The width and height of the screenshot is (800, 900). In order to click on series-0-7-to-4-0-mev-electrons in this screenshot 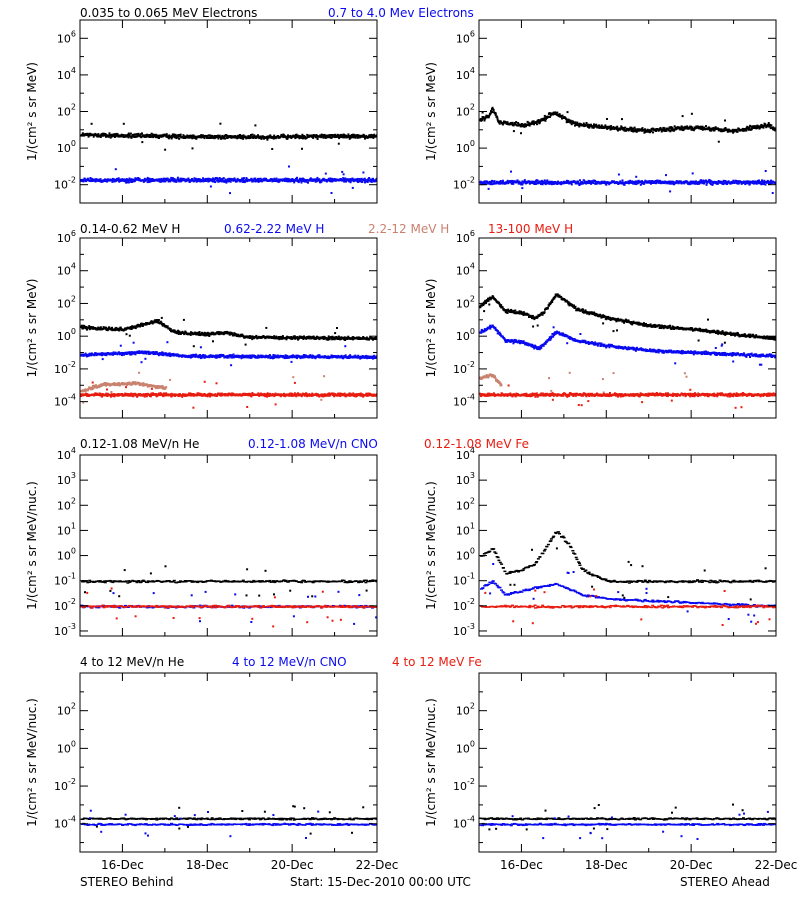, I will do `click(228, 180)`.